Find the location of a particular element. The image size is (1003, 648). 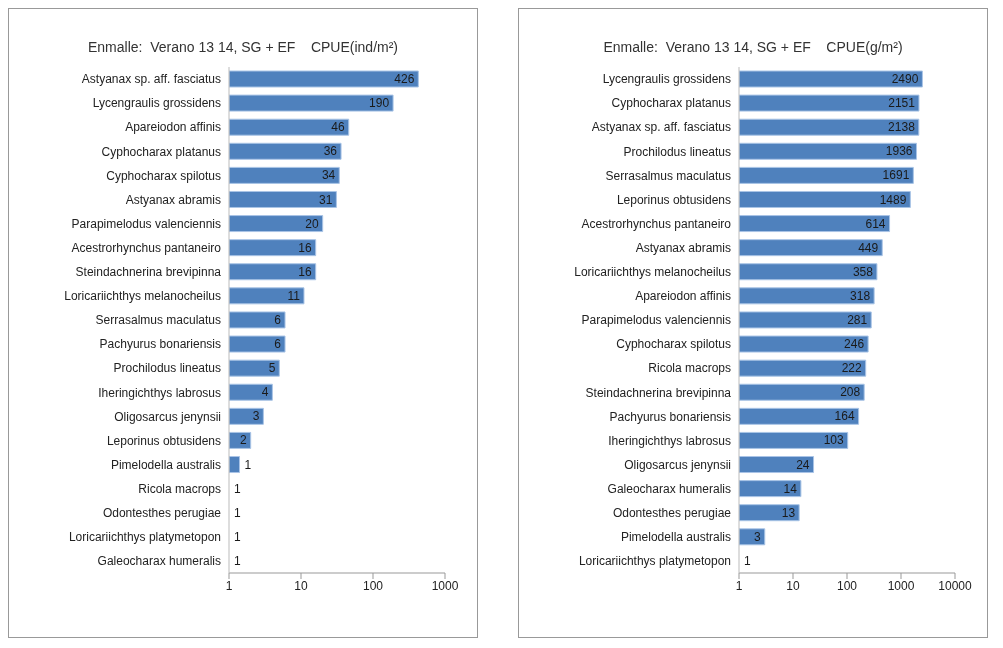

data-label: 190 is located at coordinates (379, 103).